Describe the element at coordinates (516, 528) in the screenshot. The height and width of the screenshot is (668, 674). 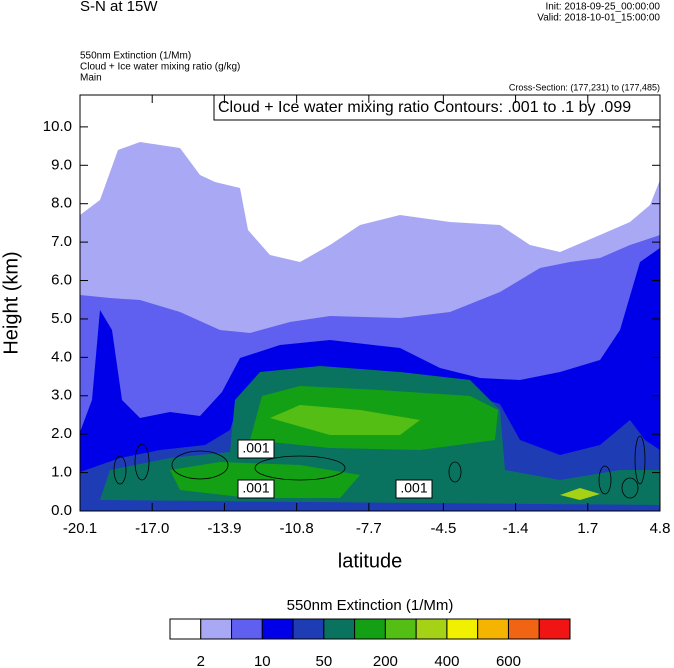
I see `x-tick-label: -1.4` at that location.